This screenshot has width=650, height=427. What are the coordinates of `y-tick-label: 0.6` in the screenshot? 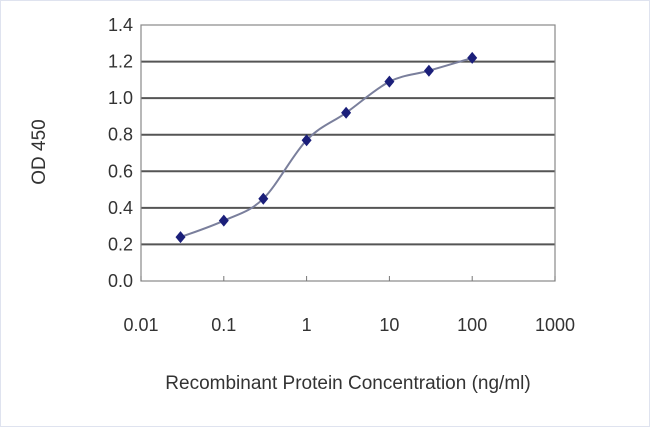 It's located at (120, 171).